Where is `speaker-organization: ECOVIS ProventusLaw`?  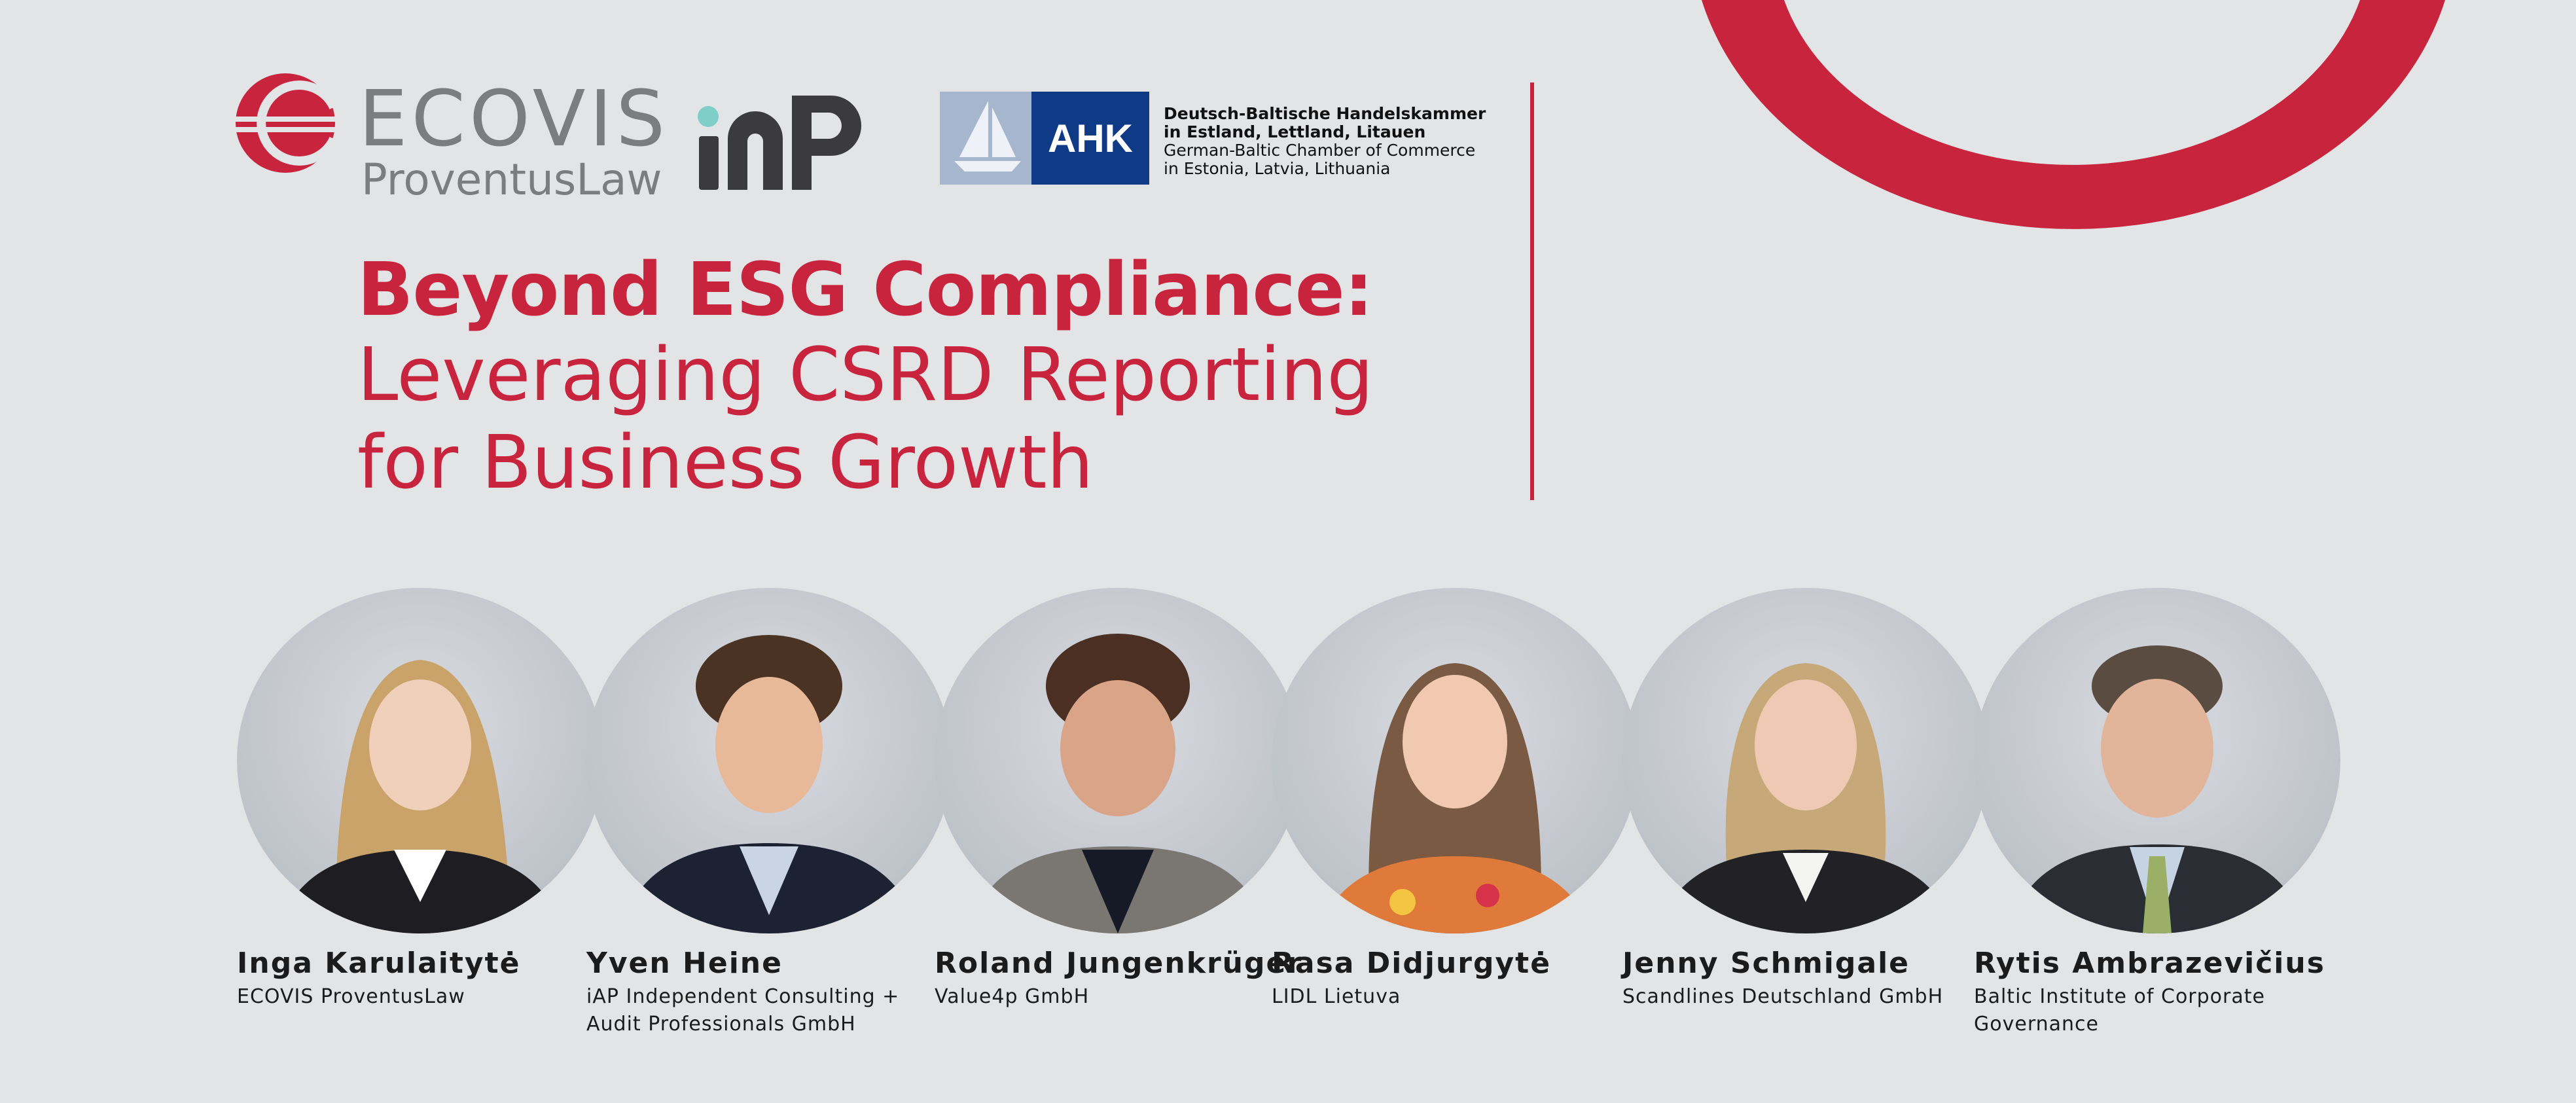 speaker-organization: ECOVIS ProventusLaw is located at coordinates (351, 997).